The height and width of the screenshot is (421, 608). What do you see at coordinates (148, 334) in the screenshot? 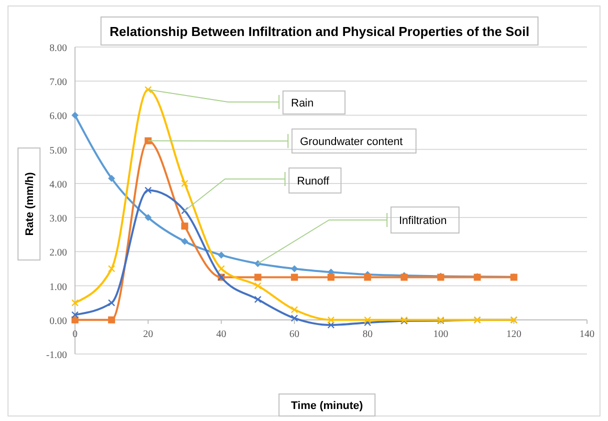
I see `x-tick-label: 20` at bounding box center [148, 334].